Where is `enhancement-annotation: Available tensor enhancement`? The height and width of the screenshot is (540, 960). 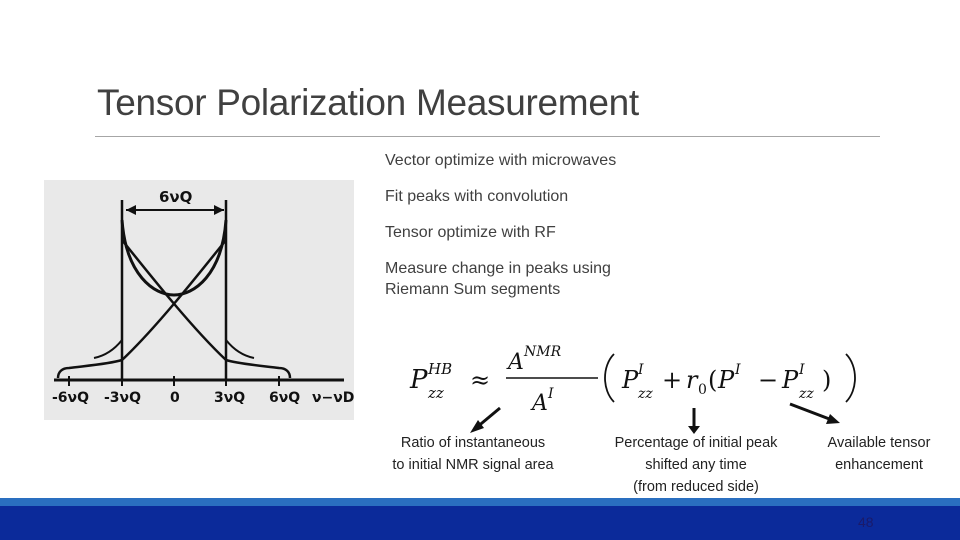
enhancement-annotation: Available tensor enhancement is located at coordinates (879, 454).